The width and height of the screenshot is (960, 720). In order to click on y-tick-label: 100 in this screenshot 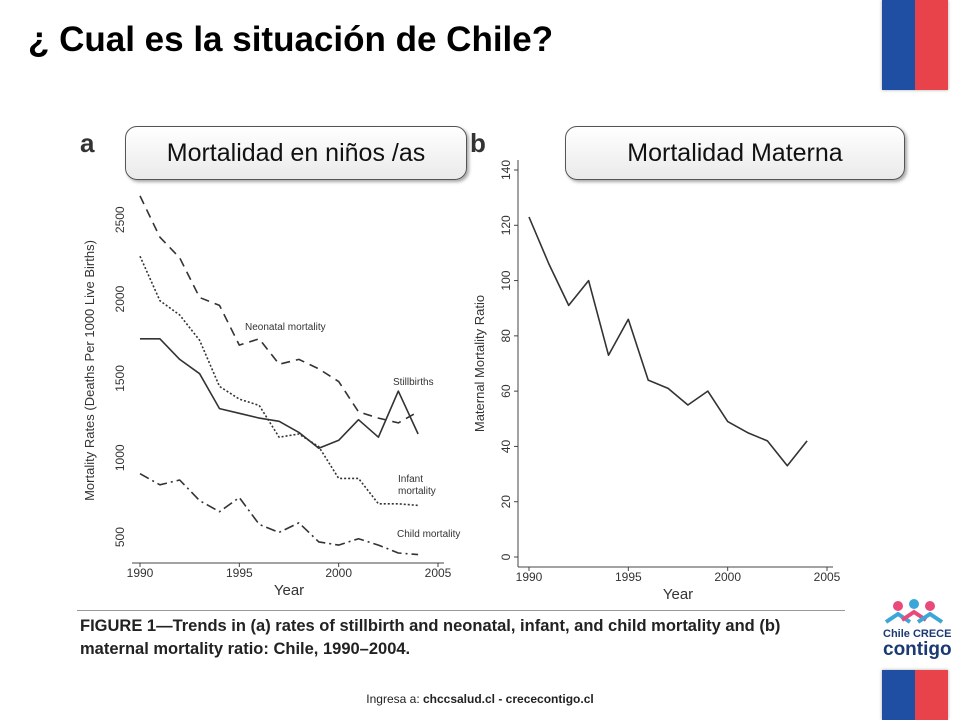, I will do `click(506, 280)`.